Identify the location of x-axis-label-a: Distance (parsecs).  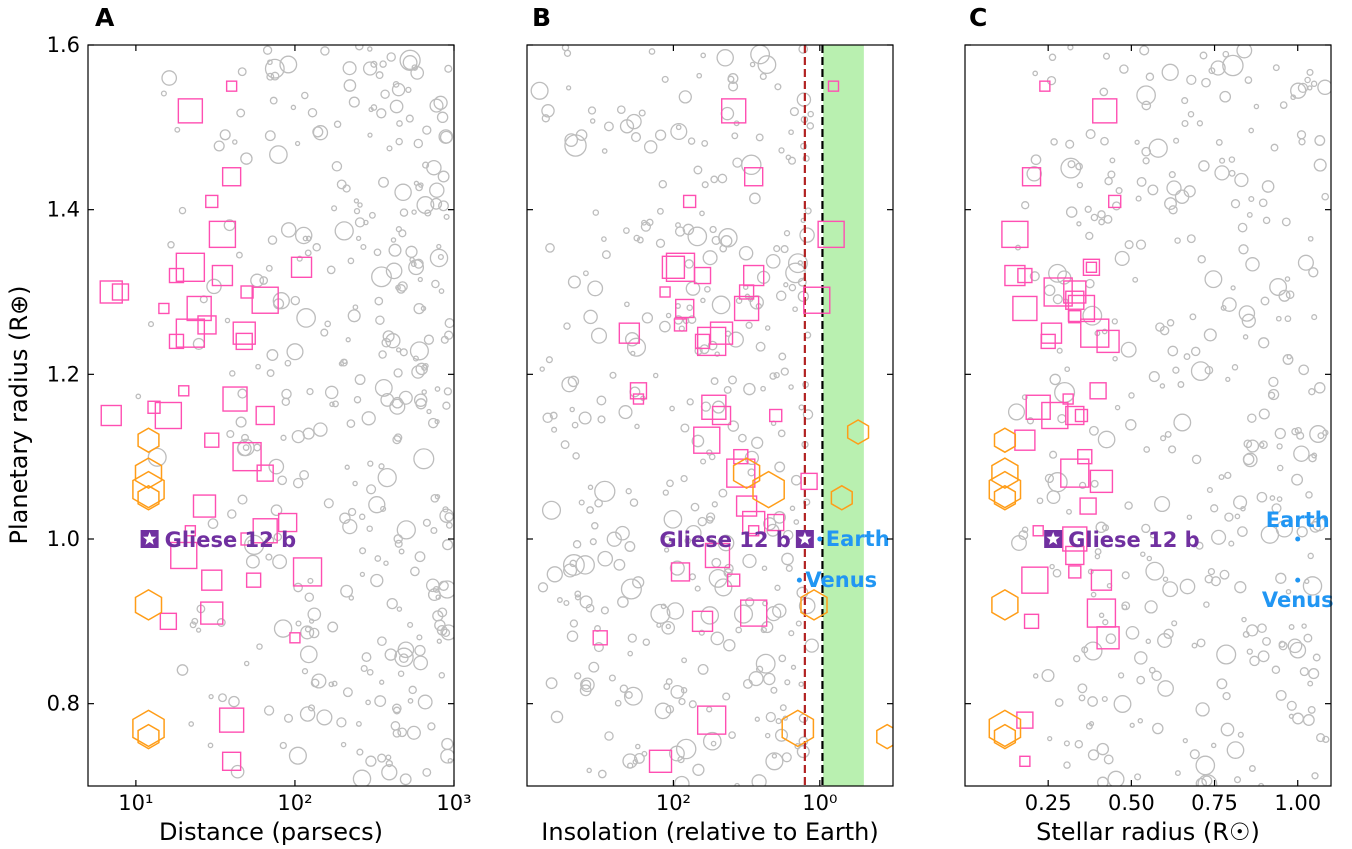
(271, 832).